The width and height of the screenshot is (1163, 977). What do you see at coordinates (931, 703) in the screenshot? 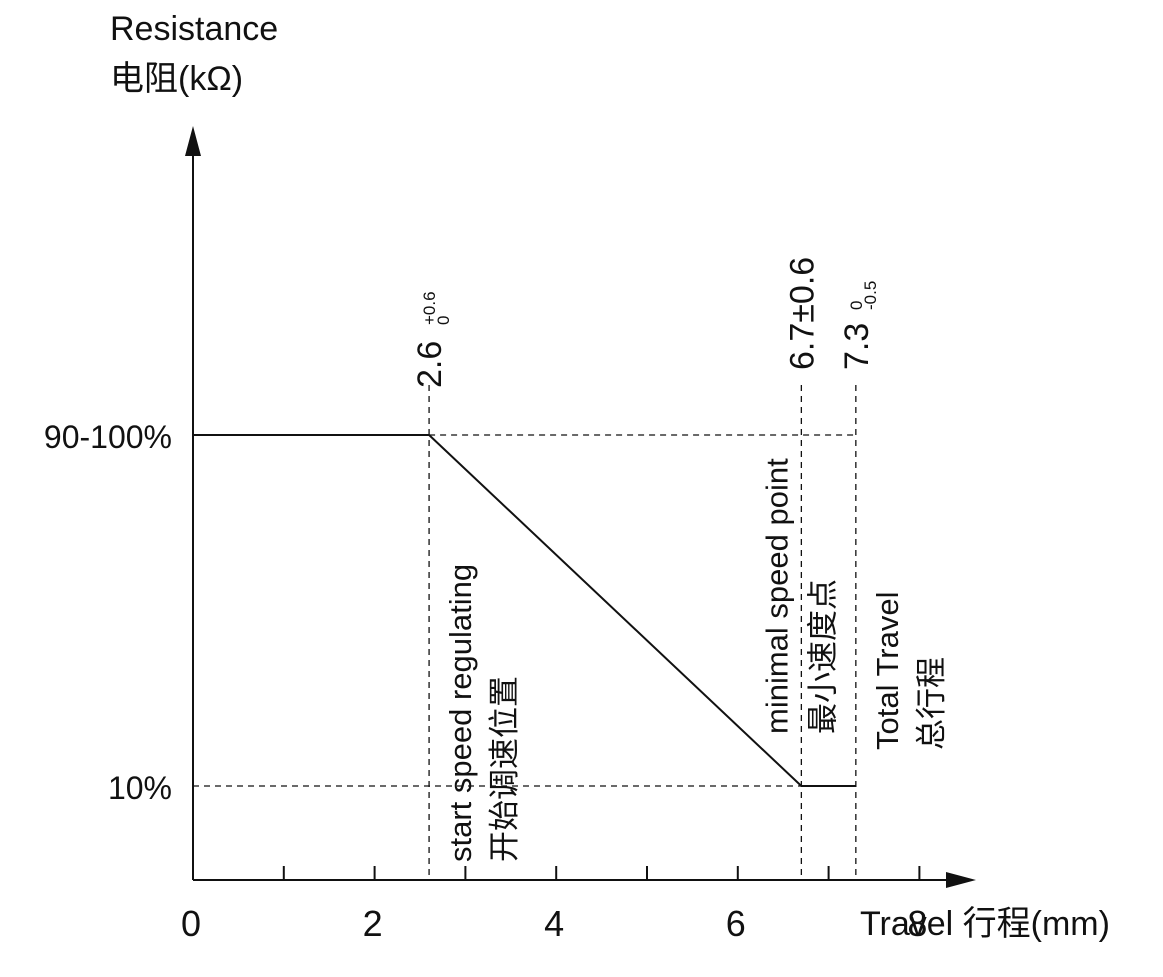
I see `marker-annotation-cn: 总行程` at bounding box center [931, 703].